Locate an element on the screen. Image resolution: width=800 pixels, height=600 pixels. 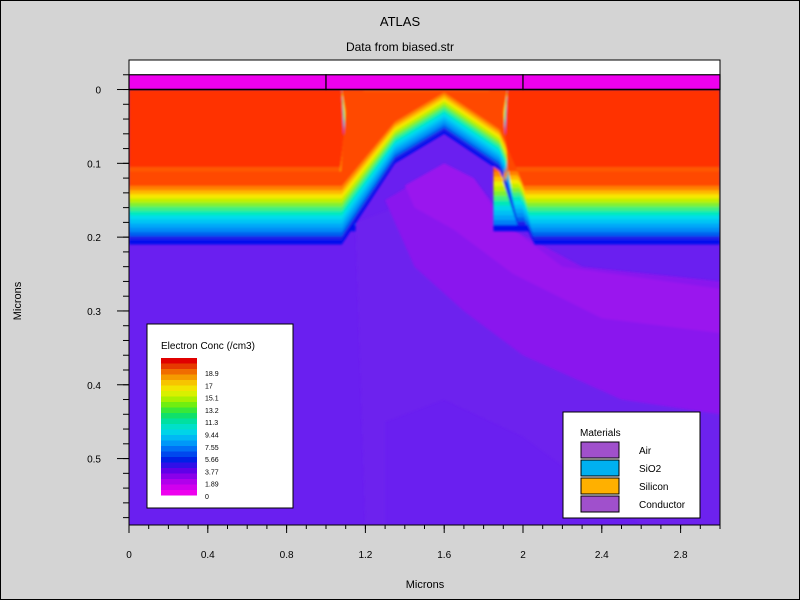
y-tick-label: 0.4 is located at coordinates (94, 386).